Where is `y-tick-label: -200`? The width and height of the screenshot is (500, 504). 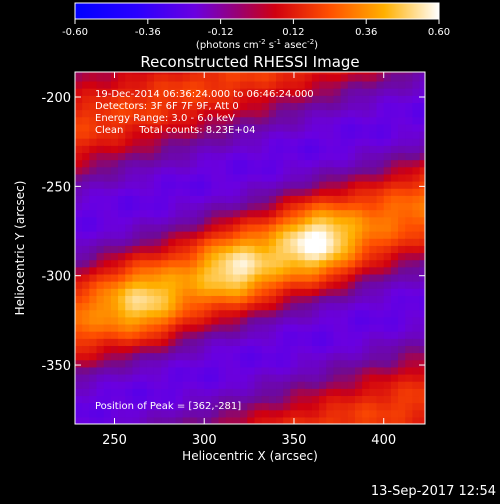
y-tick-label: -200 is located at coordinates (56, 98).